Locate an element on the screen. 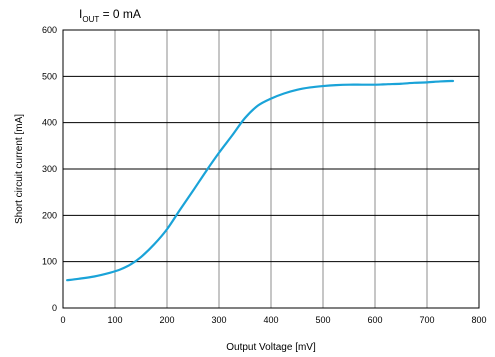 This screenshot has width=495, height=357. x-tick-label: 100 is located at coordinates (114, 320).